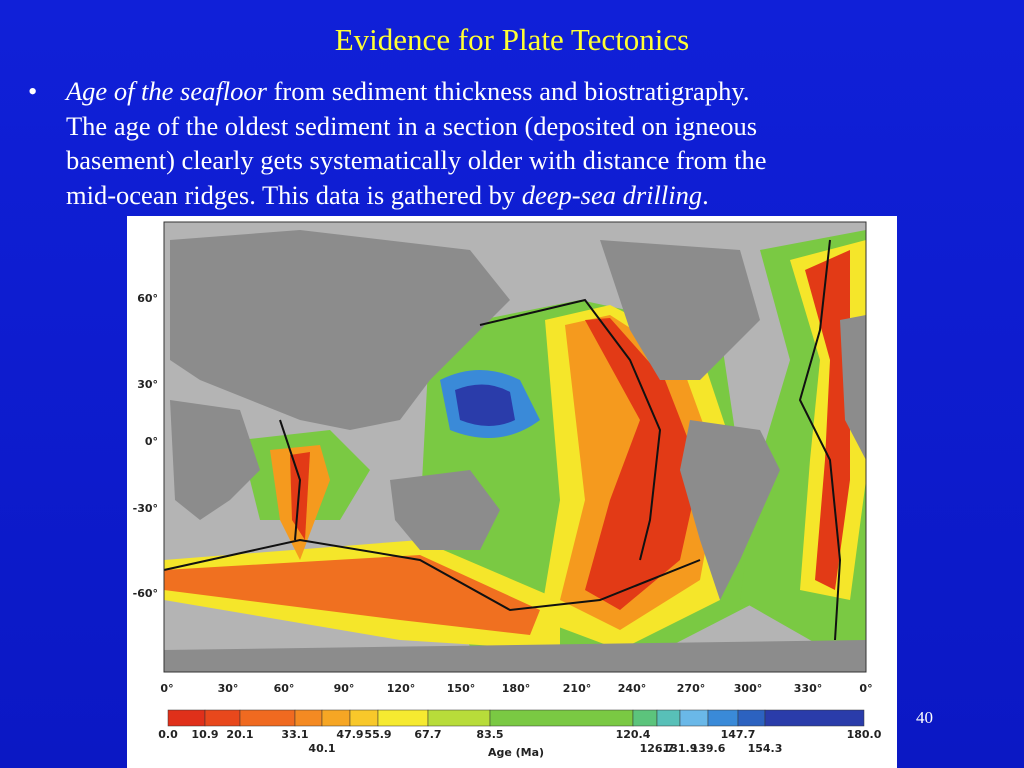  Describe the element at coordinates (344, 688) in the screenshot. I see `lon-label: 90°` at that location.